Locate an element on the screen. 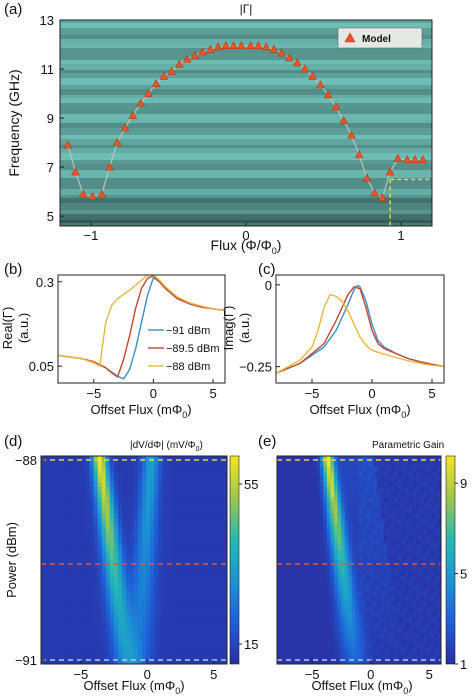 Image resolution: width=474 pixels, height=696 pixels. heatmap-stripe is located at coordinates (246, 67).